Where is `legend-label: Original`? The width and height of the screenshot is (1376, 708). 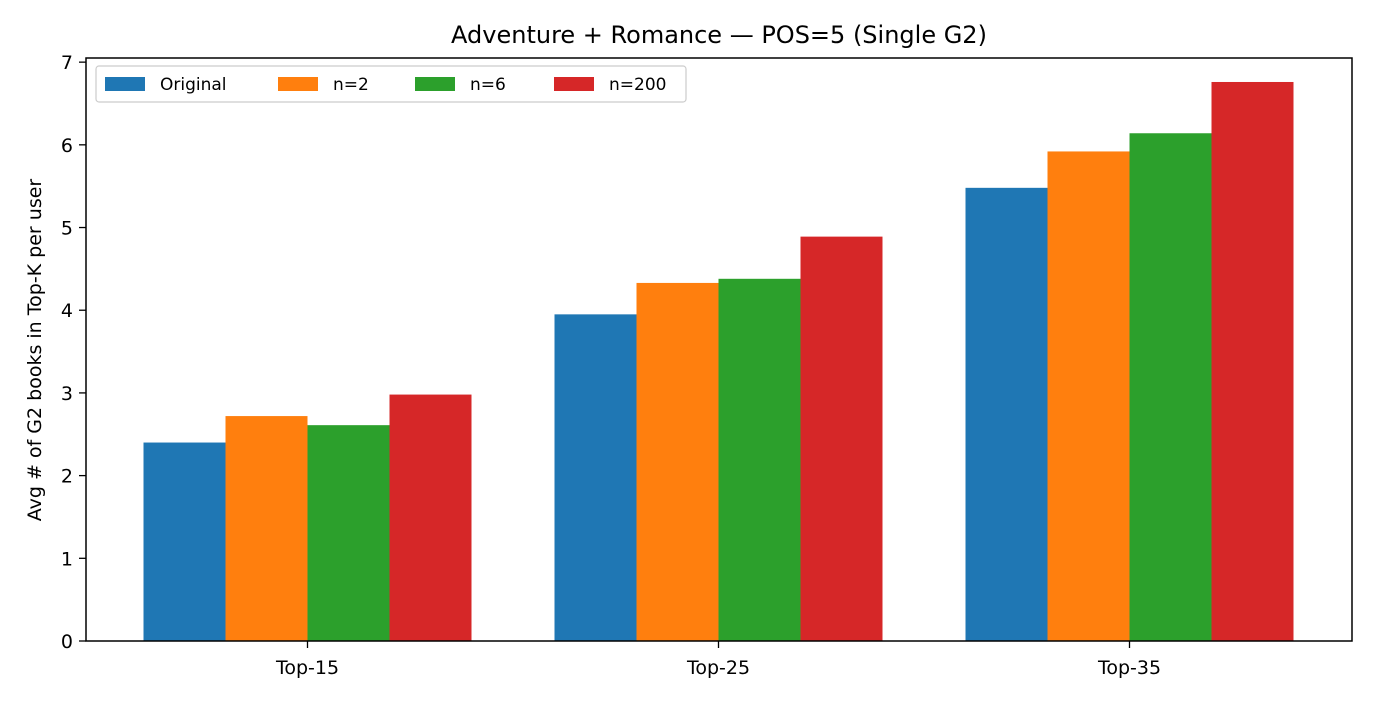 legend-label: Original is located at coordinates (193, 85).